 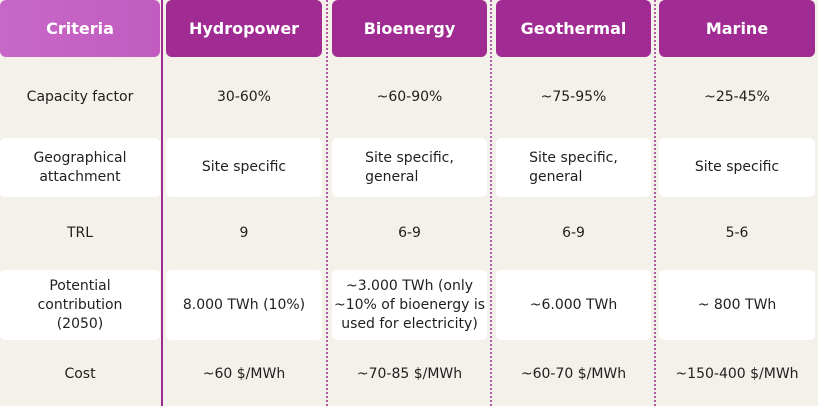 I want to click on table-cell: 8.000 TWh (10%), so click(x=244, y=305).